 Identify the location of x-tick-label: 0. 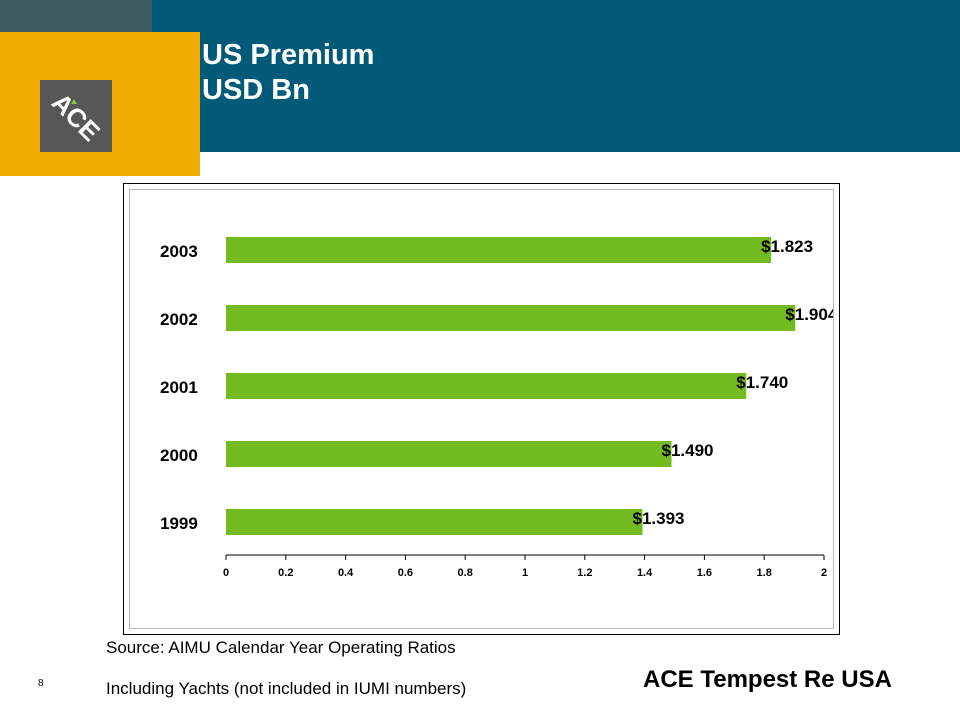
(226, 573).